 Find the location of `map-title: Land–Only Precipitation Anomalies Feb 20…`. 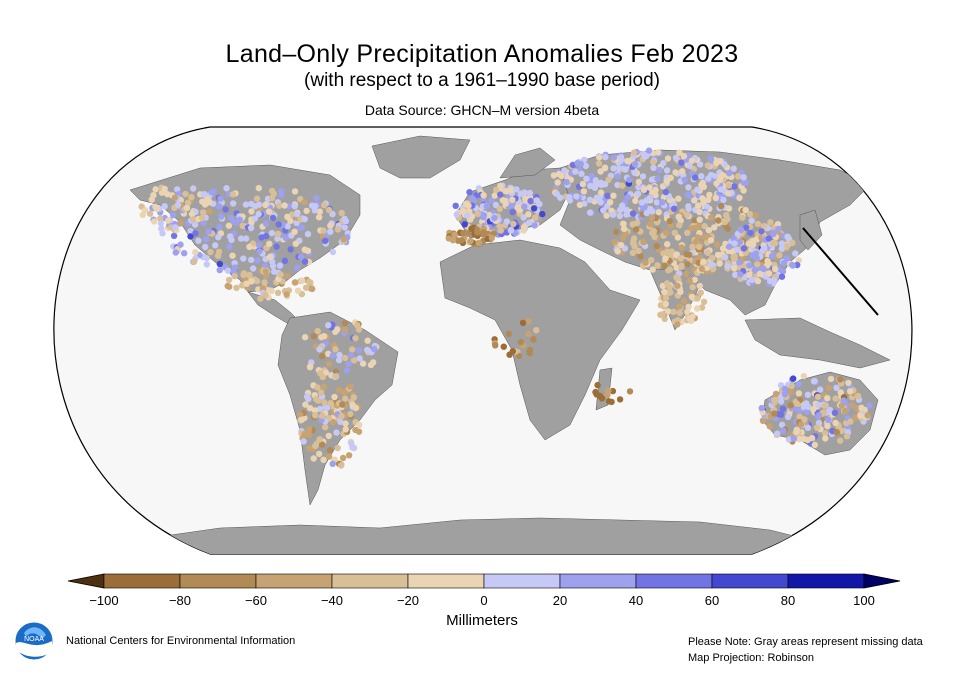

map-title: Land–Only Precipitation Anomalies Feb 20… is located at coordinates (482, 54).